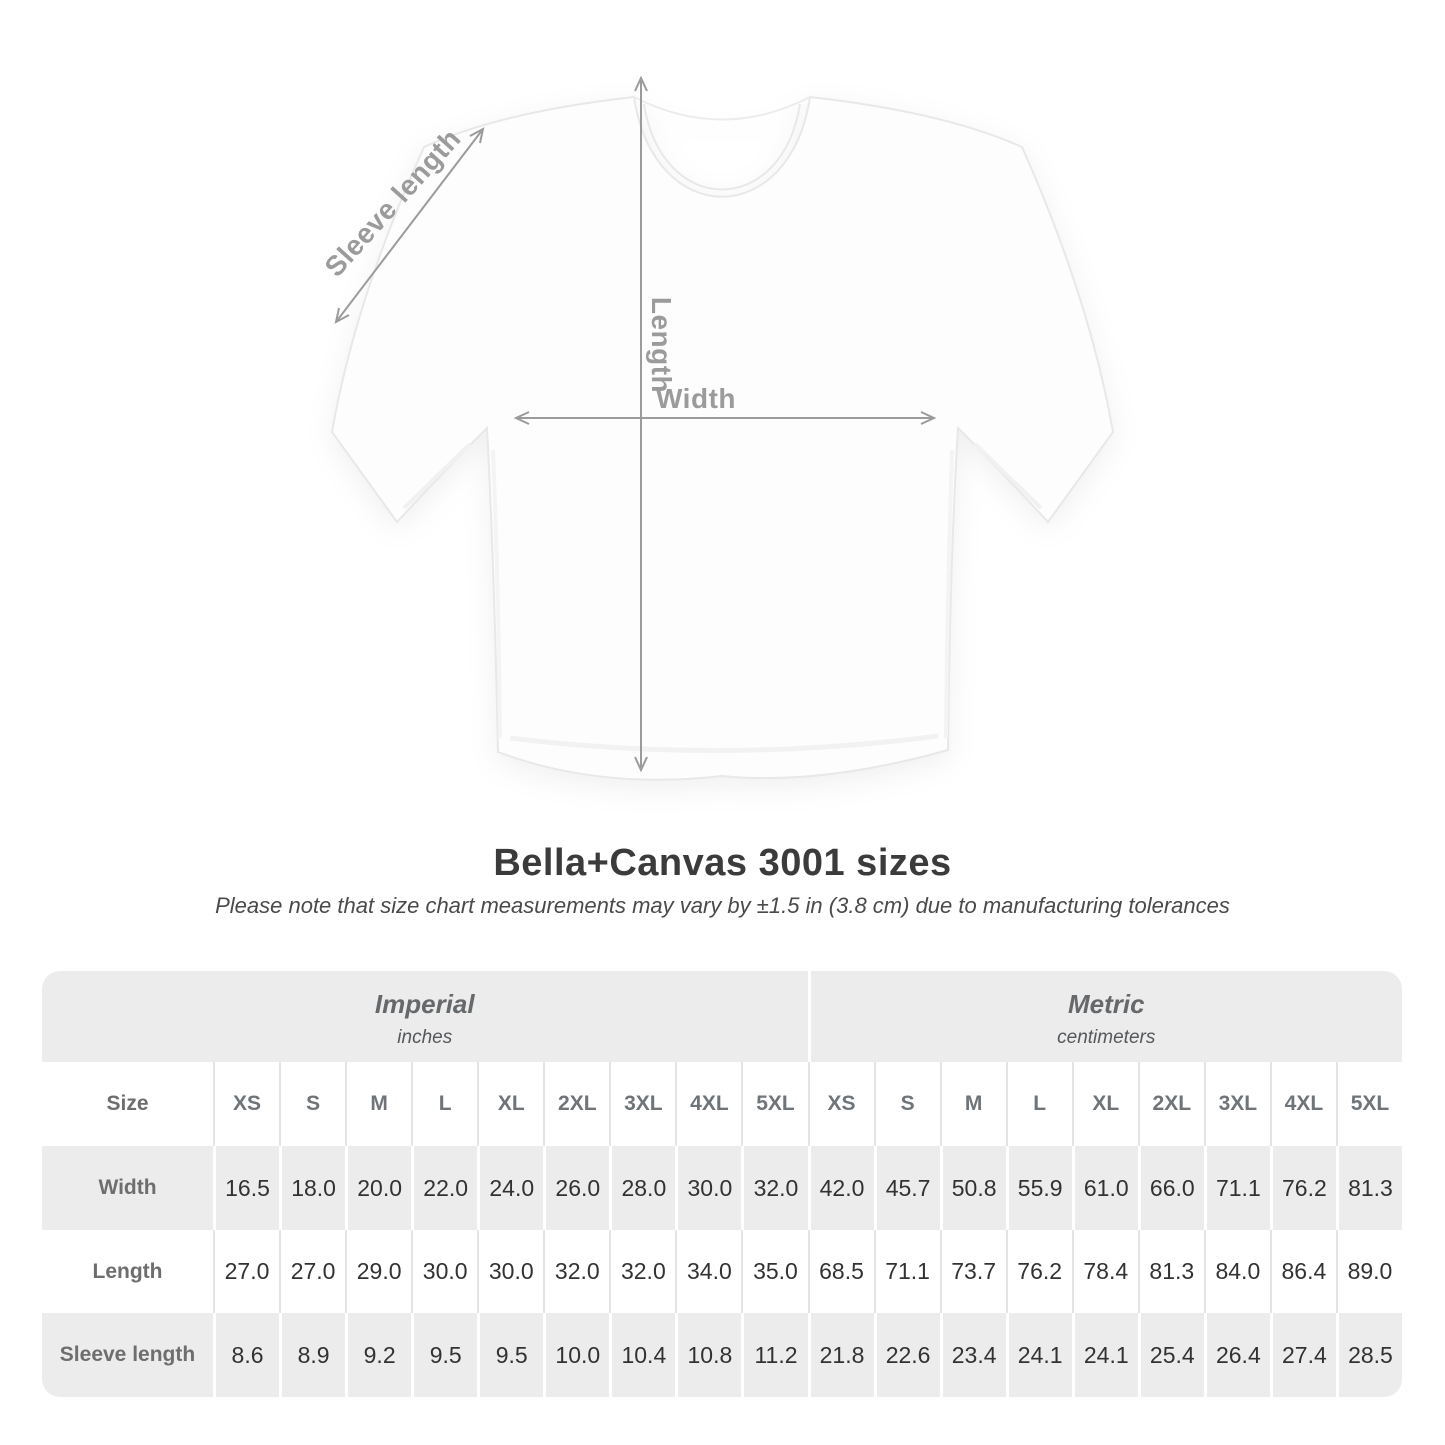  What do you see at coordinates (378, 1271) in the screenshot?
I see `value-cell: 29.0` at bounding box center [378, 1271].